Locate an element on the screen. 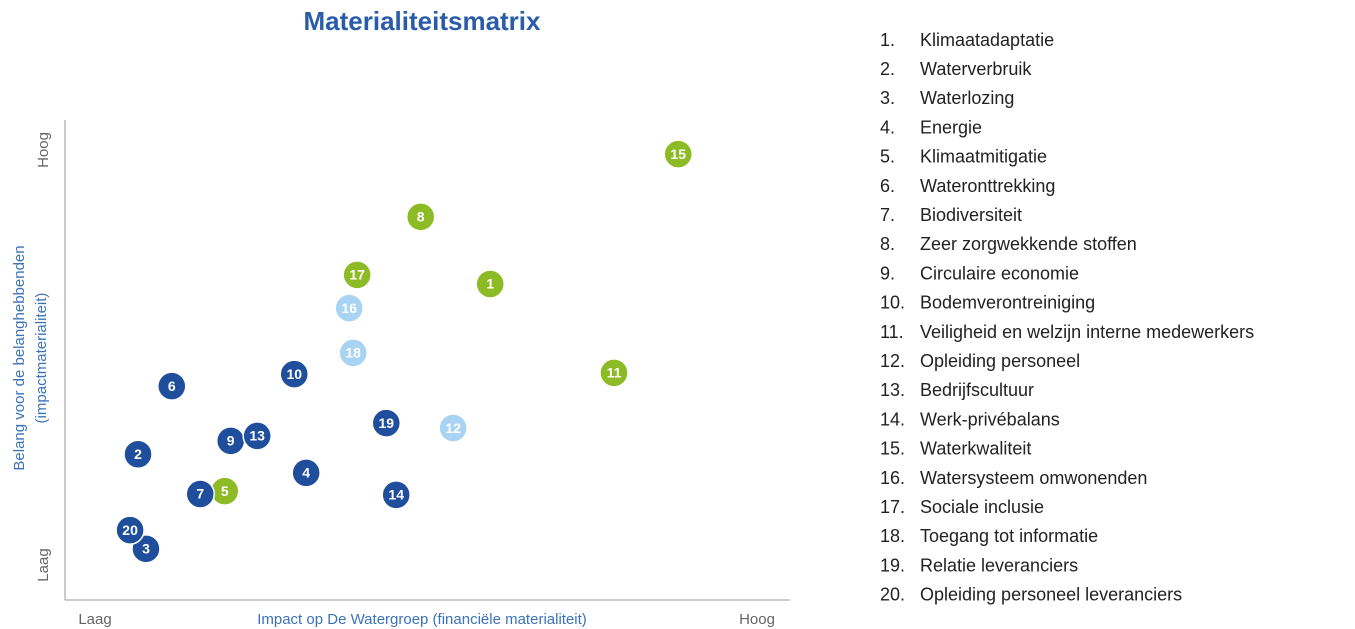  list-number: 8. is located at coordinates (887, 244).